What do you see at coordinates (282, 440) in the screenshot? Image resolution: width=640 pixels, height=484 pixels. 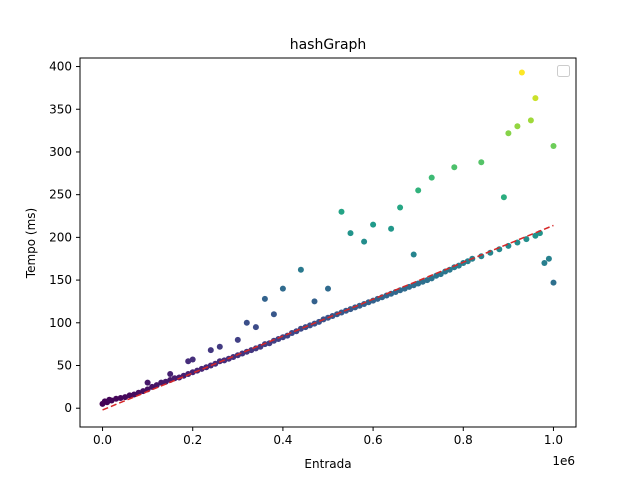 I see `x-tick-label: 0.4` at bounding box center [282, 440].